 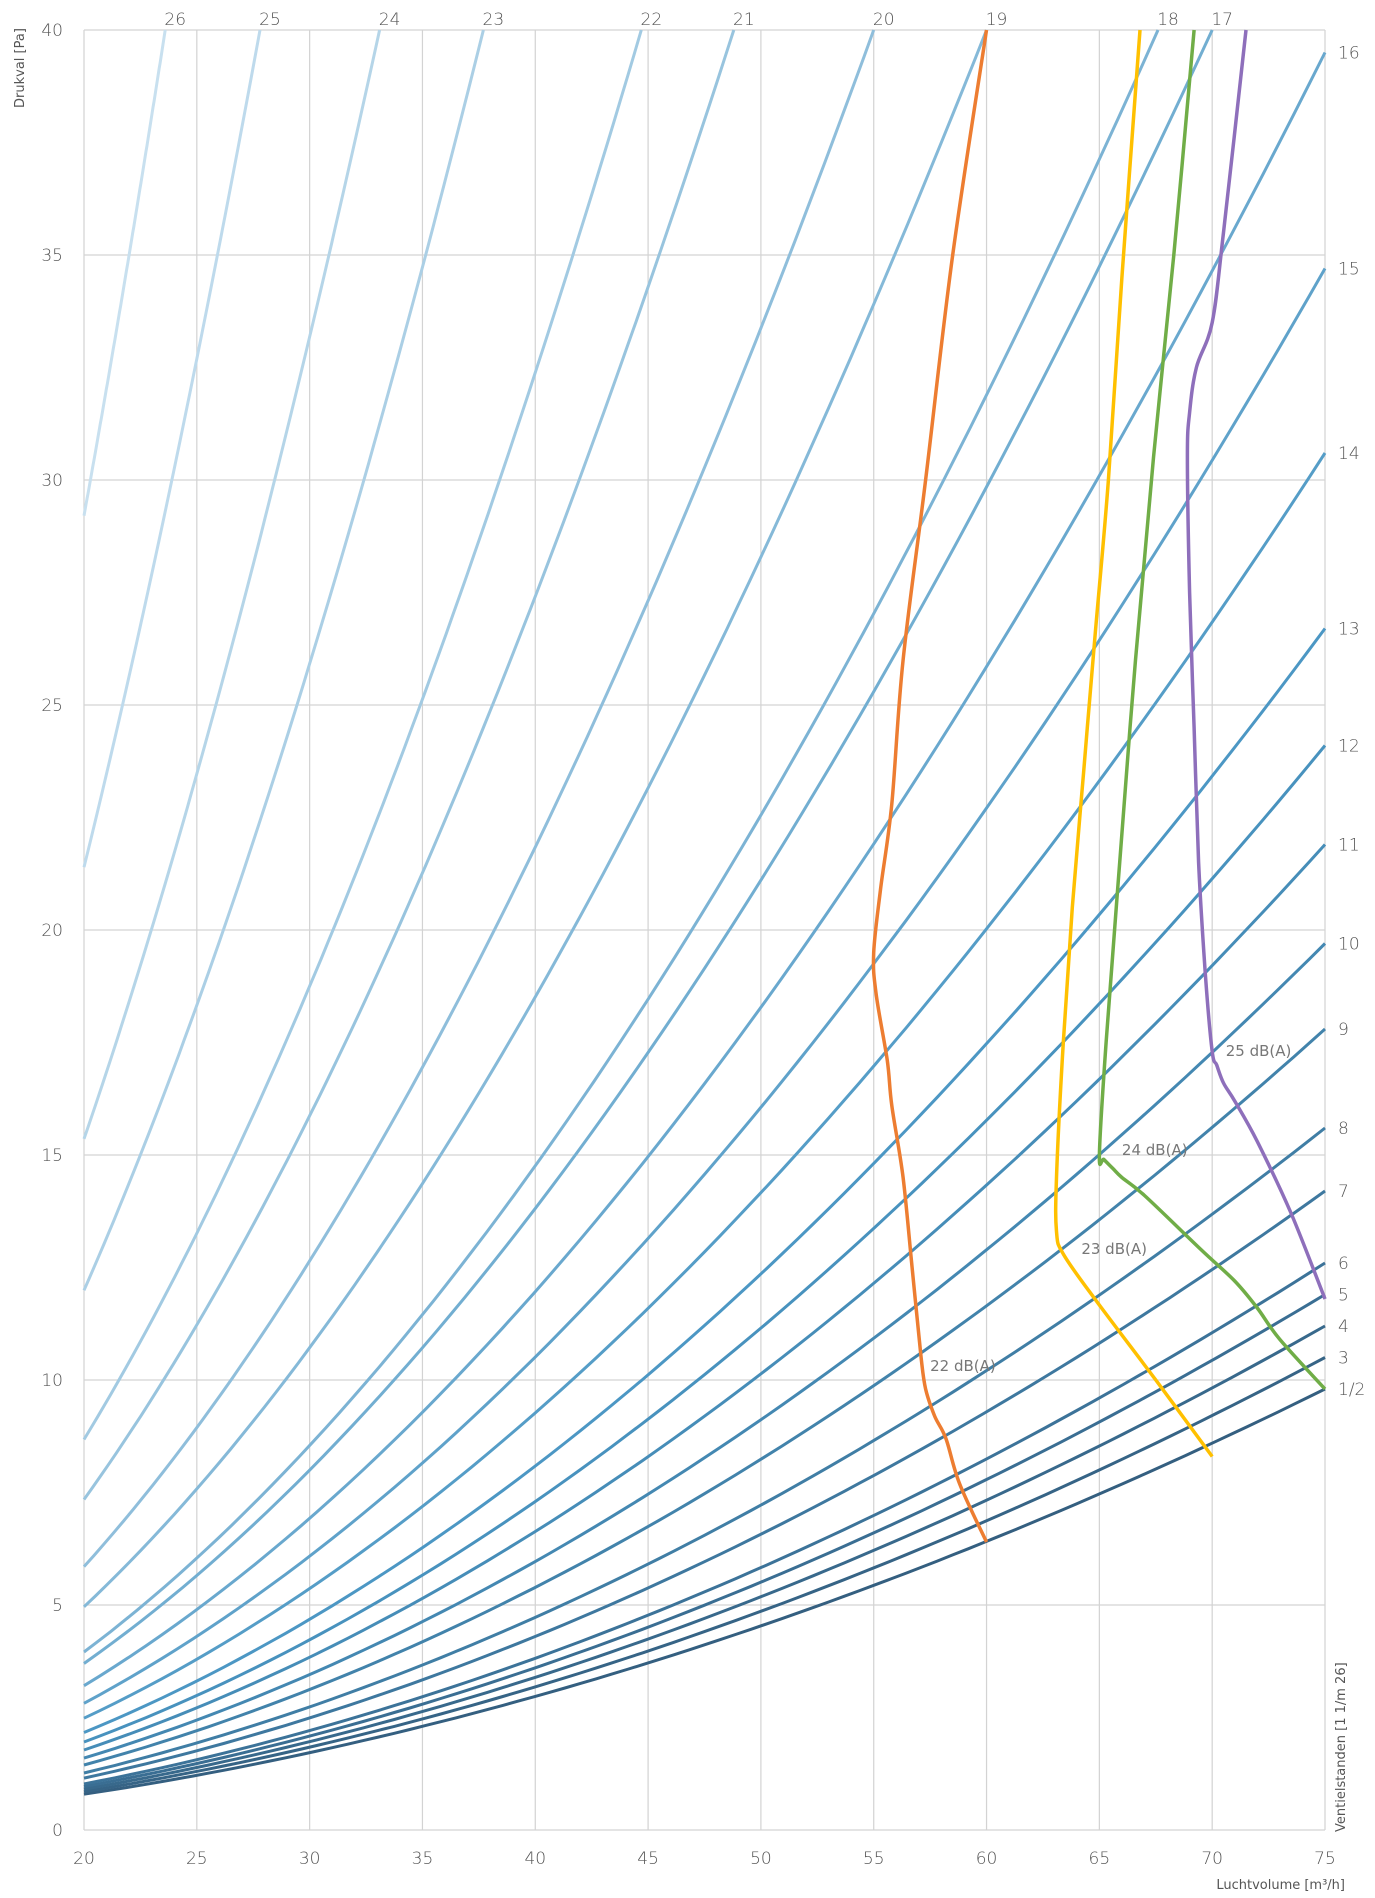 I want to click on y-tick-label: 5, so click(x=57, y=1606).